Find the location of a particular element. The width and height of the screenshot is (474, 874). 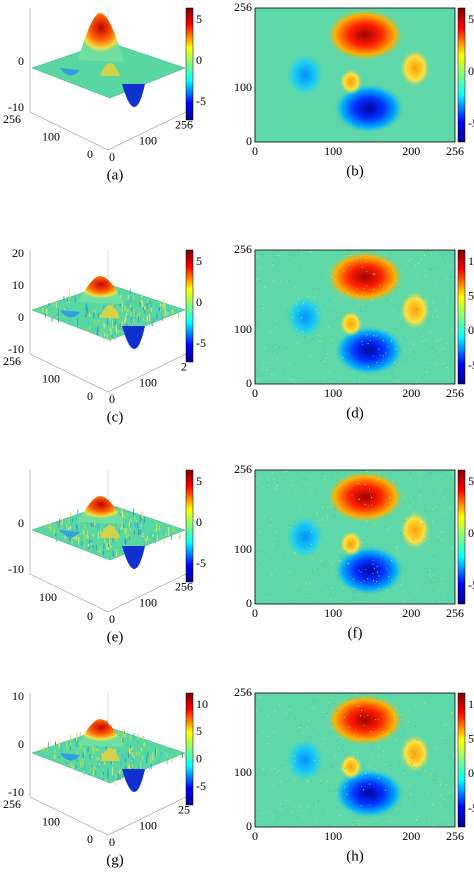

x-tick-label: 200 is located at coordinates (411, 393).